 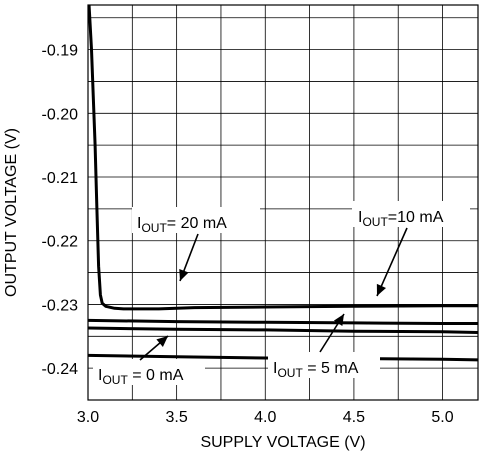 What do you see at coordinates (88, 417) in the screenshot?
I see `x-tick-label: 3.0` at bounding box center [88, 417].